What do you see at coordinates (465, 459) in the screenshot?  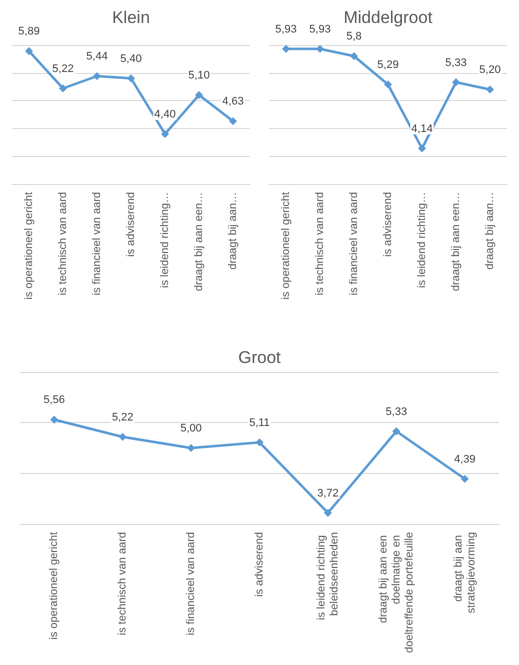 I see `data-label: 4,39` at bounding box center [465, 459].